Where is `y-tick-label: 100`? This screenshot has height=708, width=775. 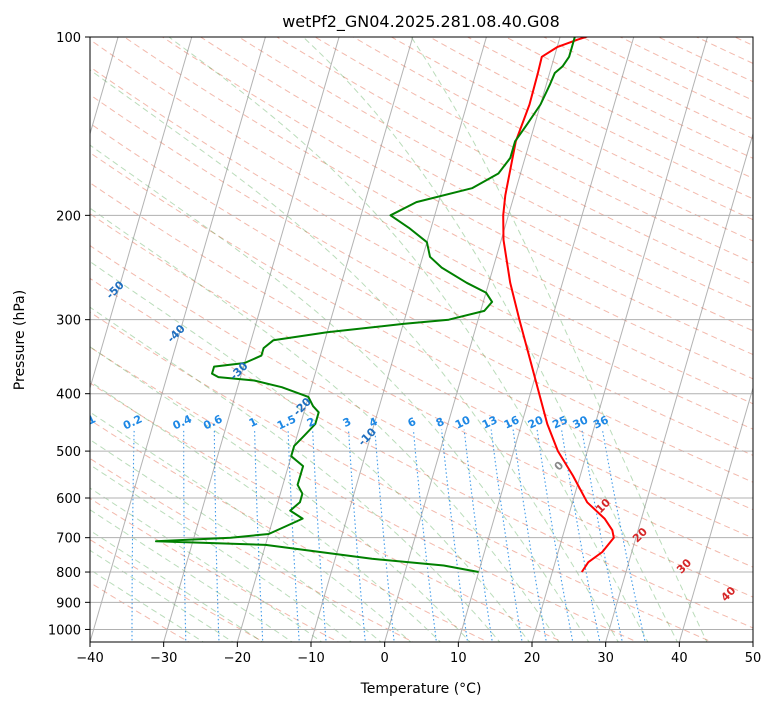 y-tick-label: 100 is located at coordinates (68, 38).